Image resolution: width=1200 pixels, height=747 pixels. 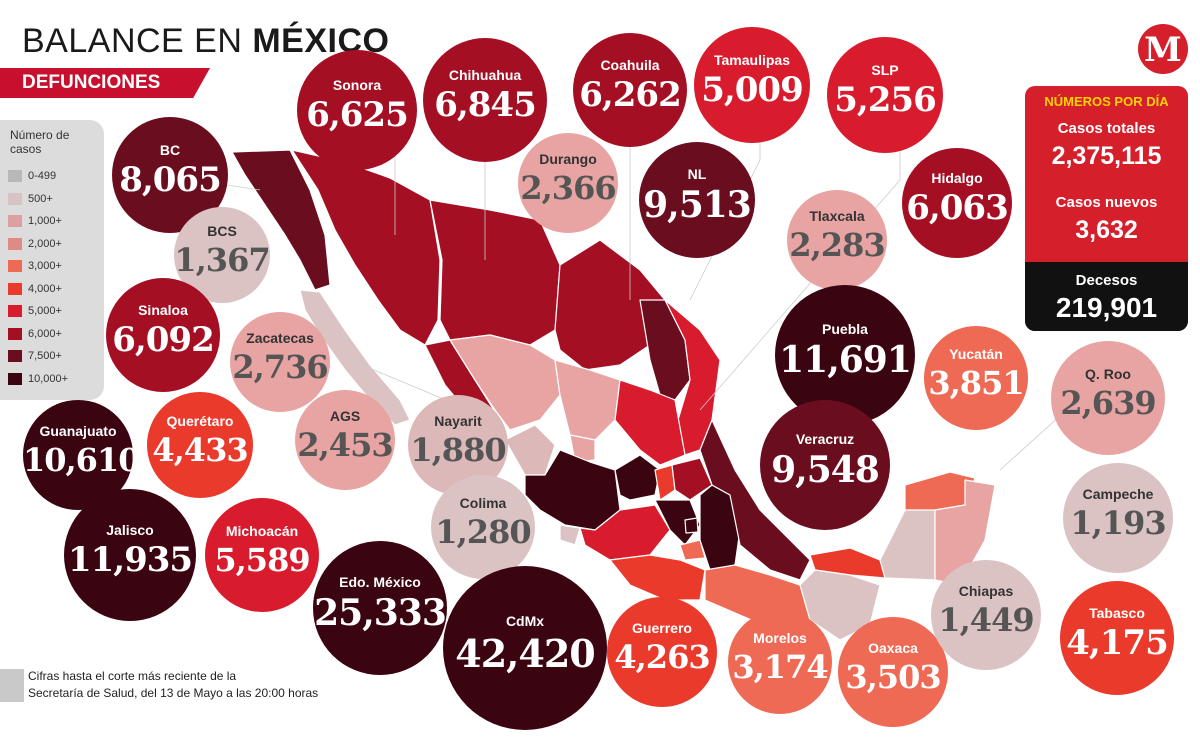 What do you see at coordinates (130, 530) in the screenshot?
I see `state-name: Jalisco` at bounding box center [130, 530].